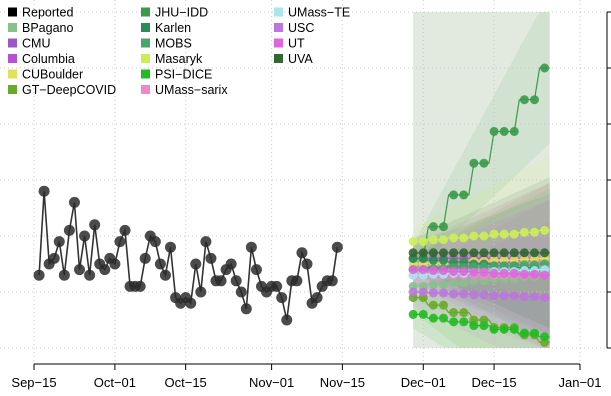 This screenshot has height=396, width=611. I want to click on legend-label: UMass−TE, so click(319, 13).